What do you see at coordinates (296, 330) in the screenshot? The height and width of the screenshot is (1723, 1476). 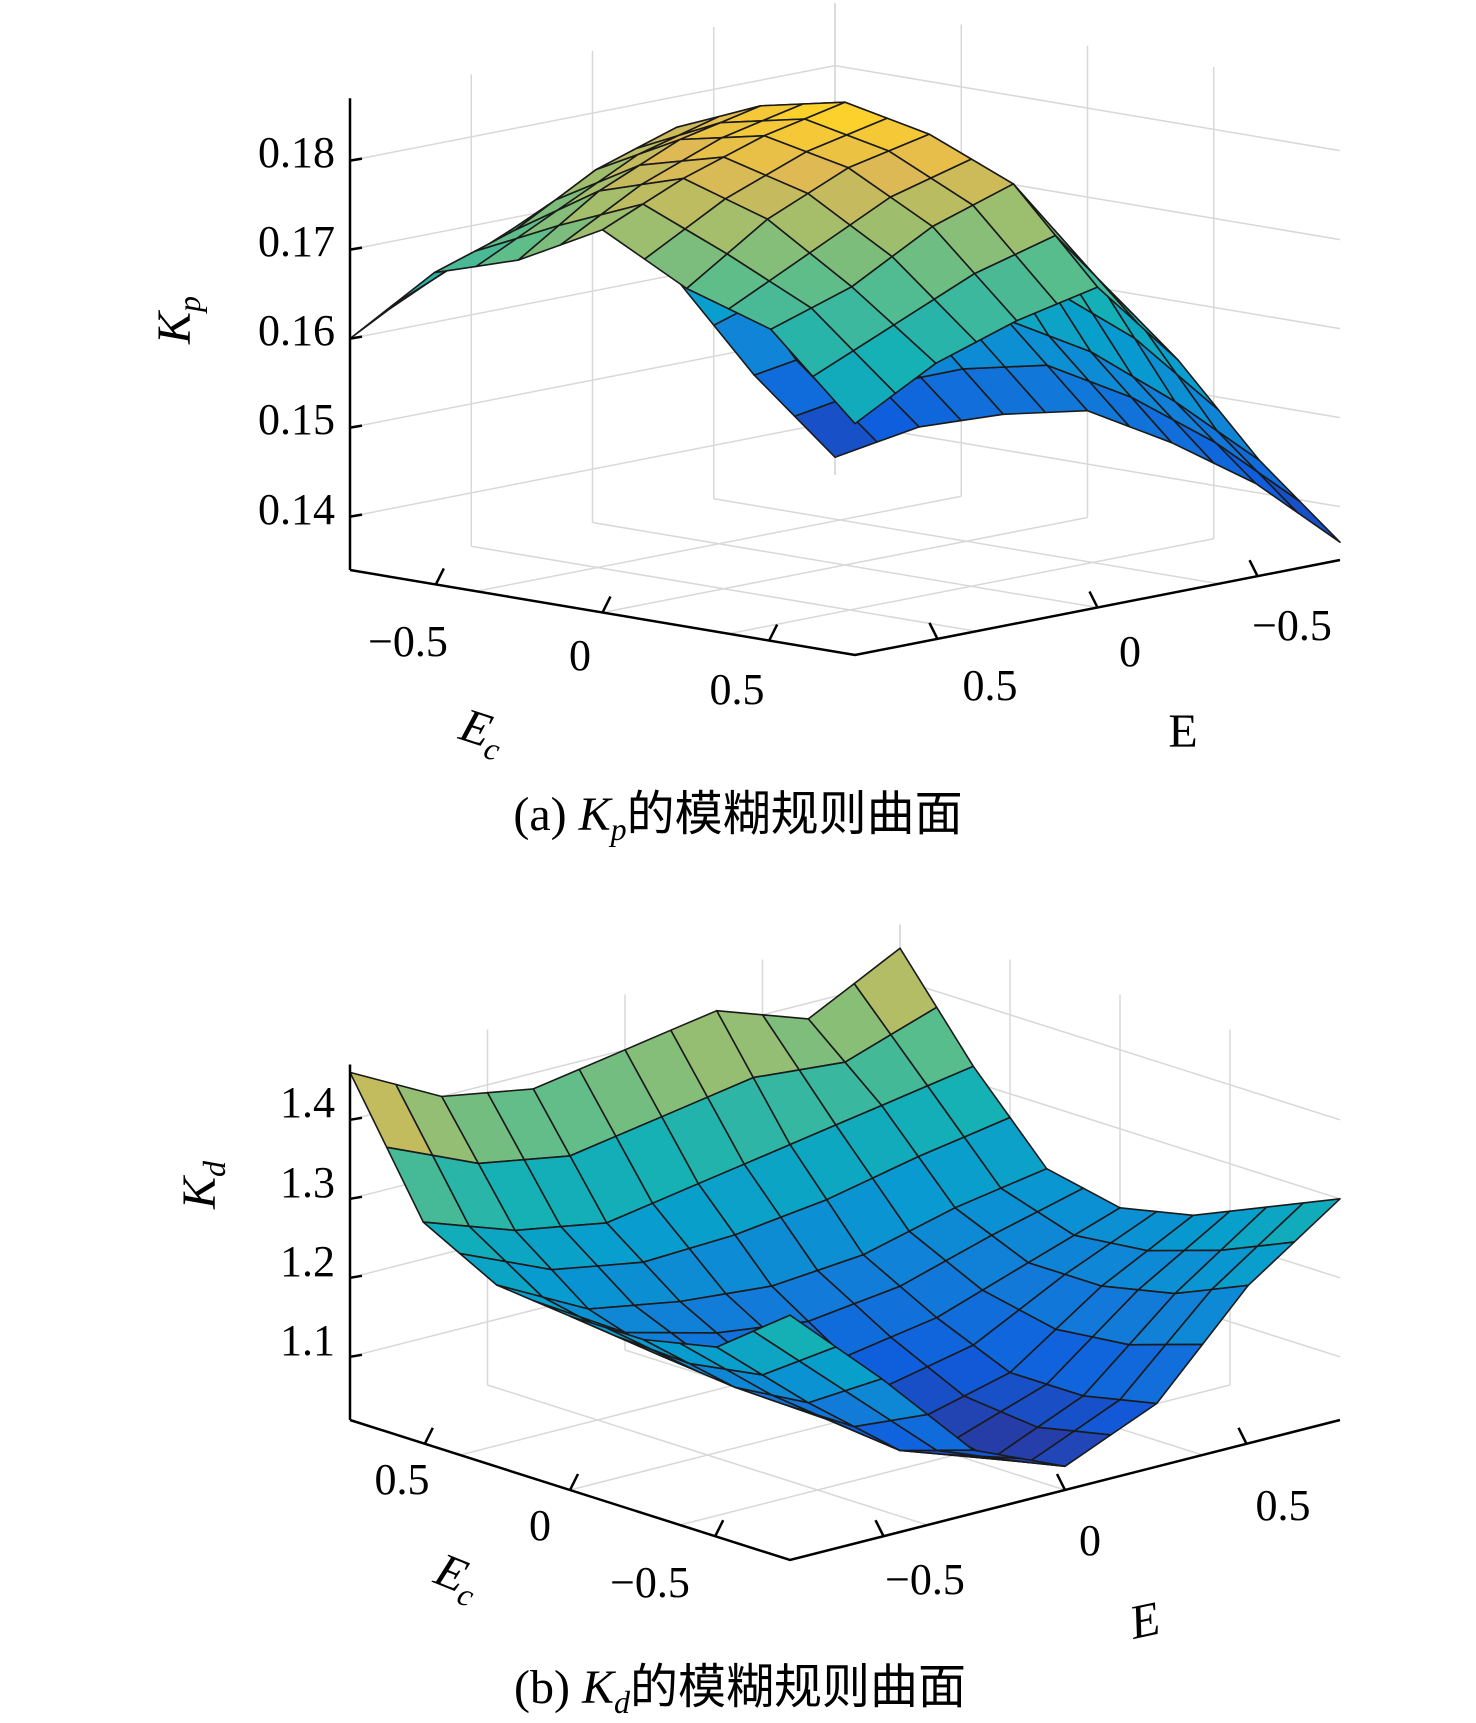 I see `z-tick-label: 0.16` at bounding box center [296, 330].